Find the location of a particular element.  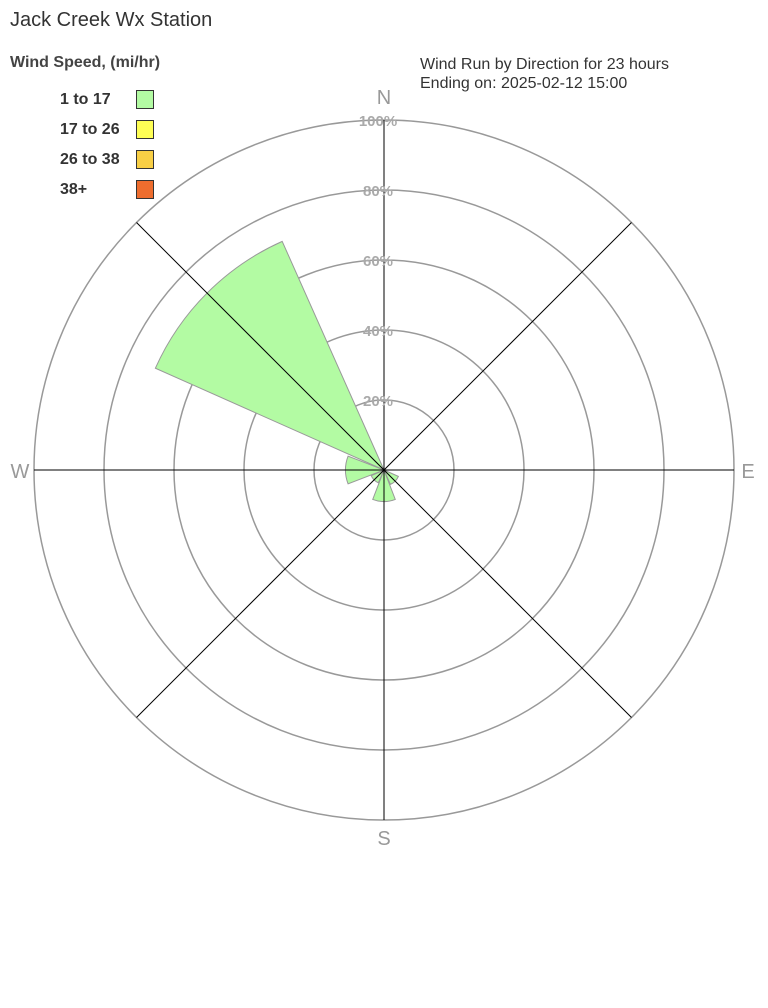

page-title: Jack Creek Wx Station is located at coordinates (111, 20).